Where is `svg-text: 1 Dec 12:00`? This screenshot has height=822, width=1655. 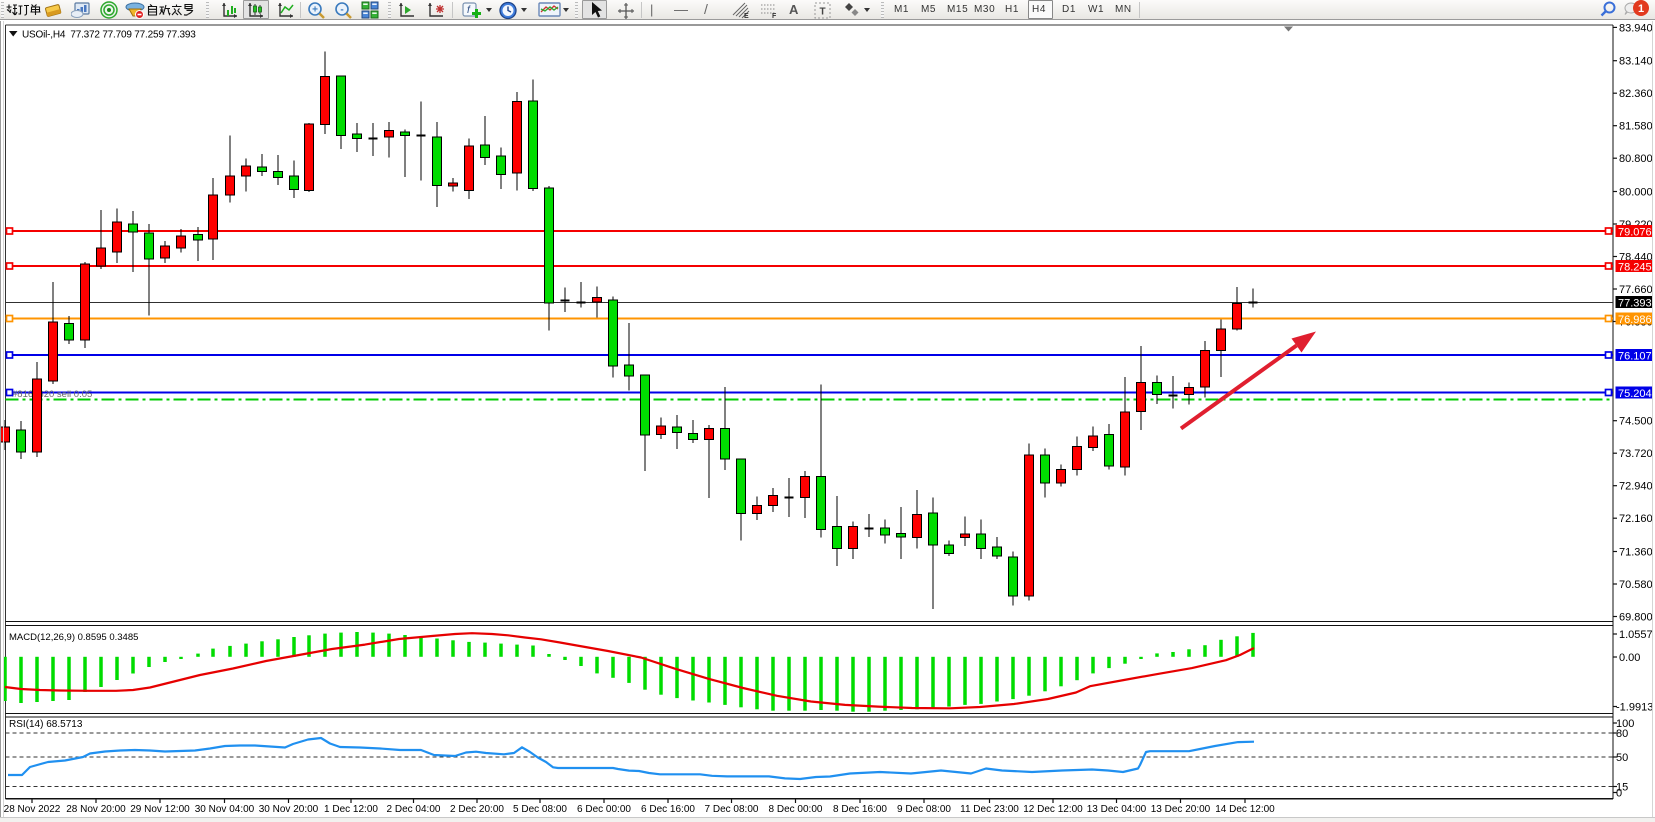 svg-text: 1 Dec 12:00 is located at coordinates (351, 809).